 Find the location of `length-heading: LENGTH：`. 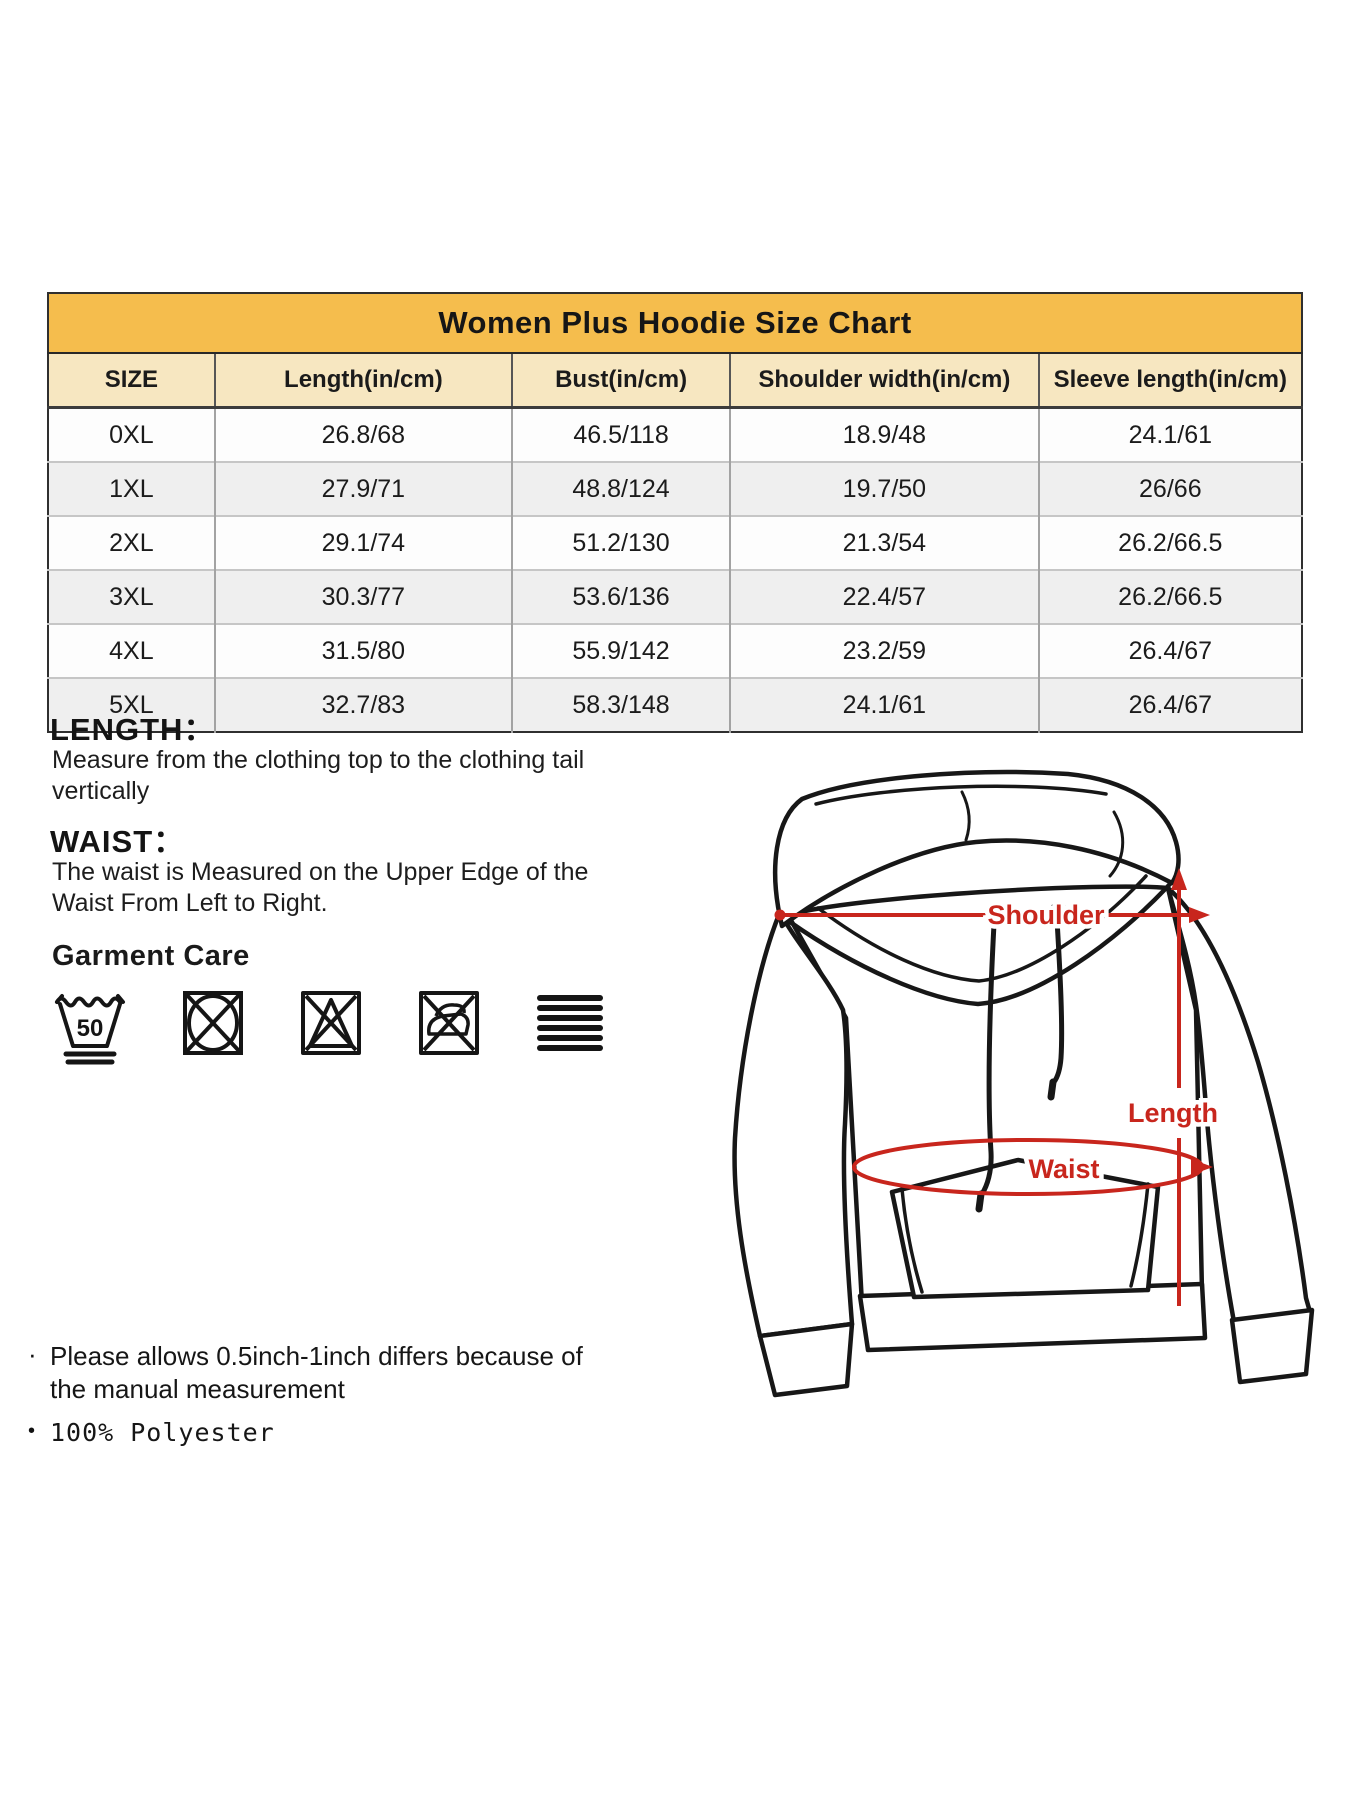

length-heading: LENGTH： is located at coordinates (133, 729).